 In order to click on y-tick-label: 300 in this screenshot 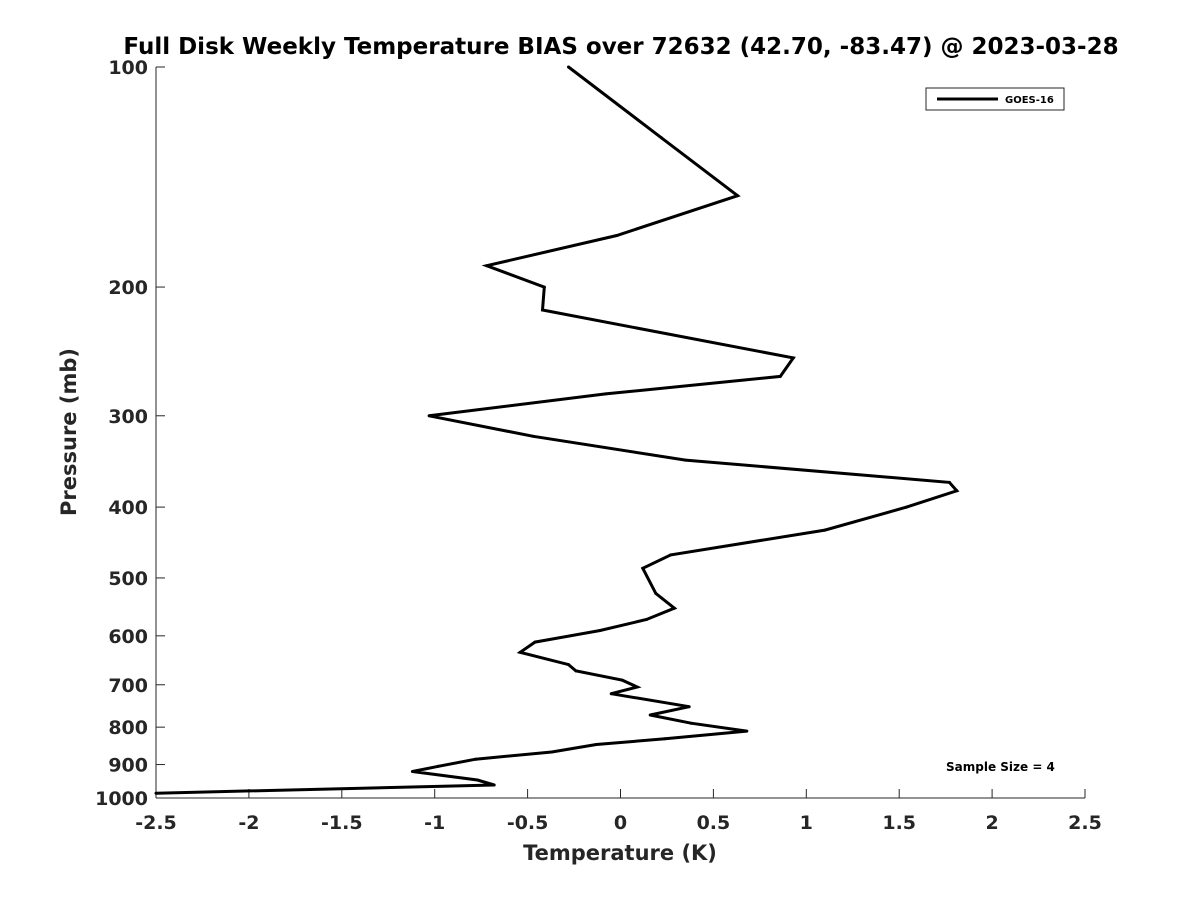, I will do `click(128, 417)`.